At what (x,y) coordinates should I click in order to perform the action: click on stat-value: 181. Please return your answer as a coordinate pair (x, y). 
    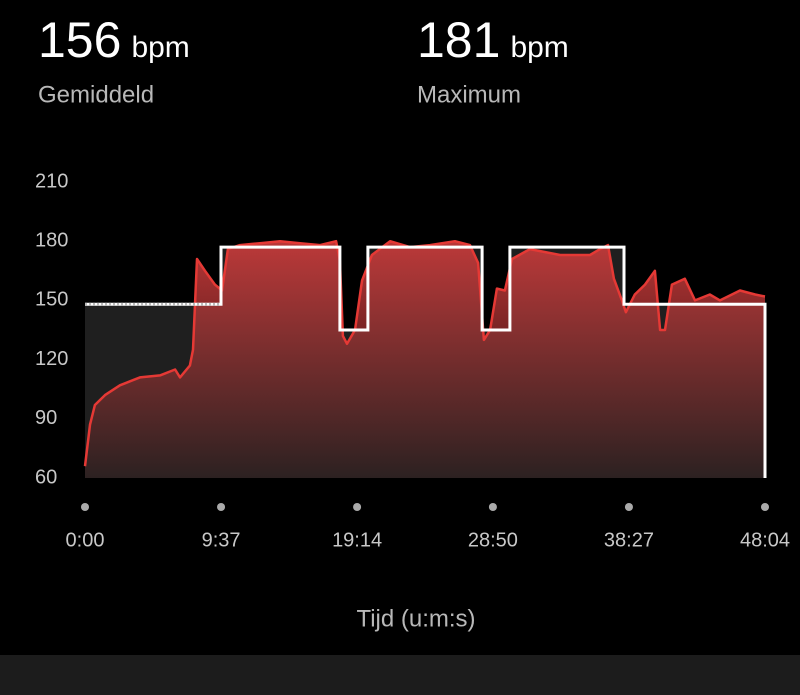
    Looking at the image, I should click on (458, 40).